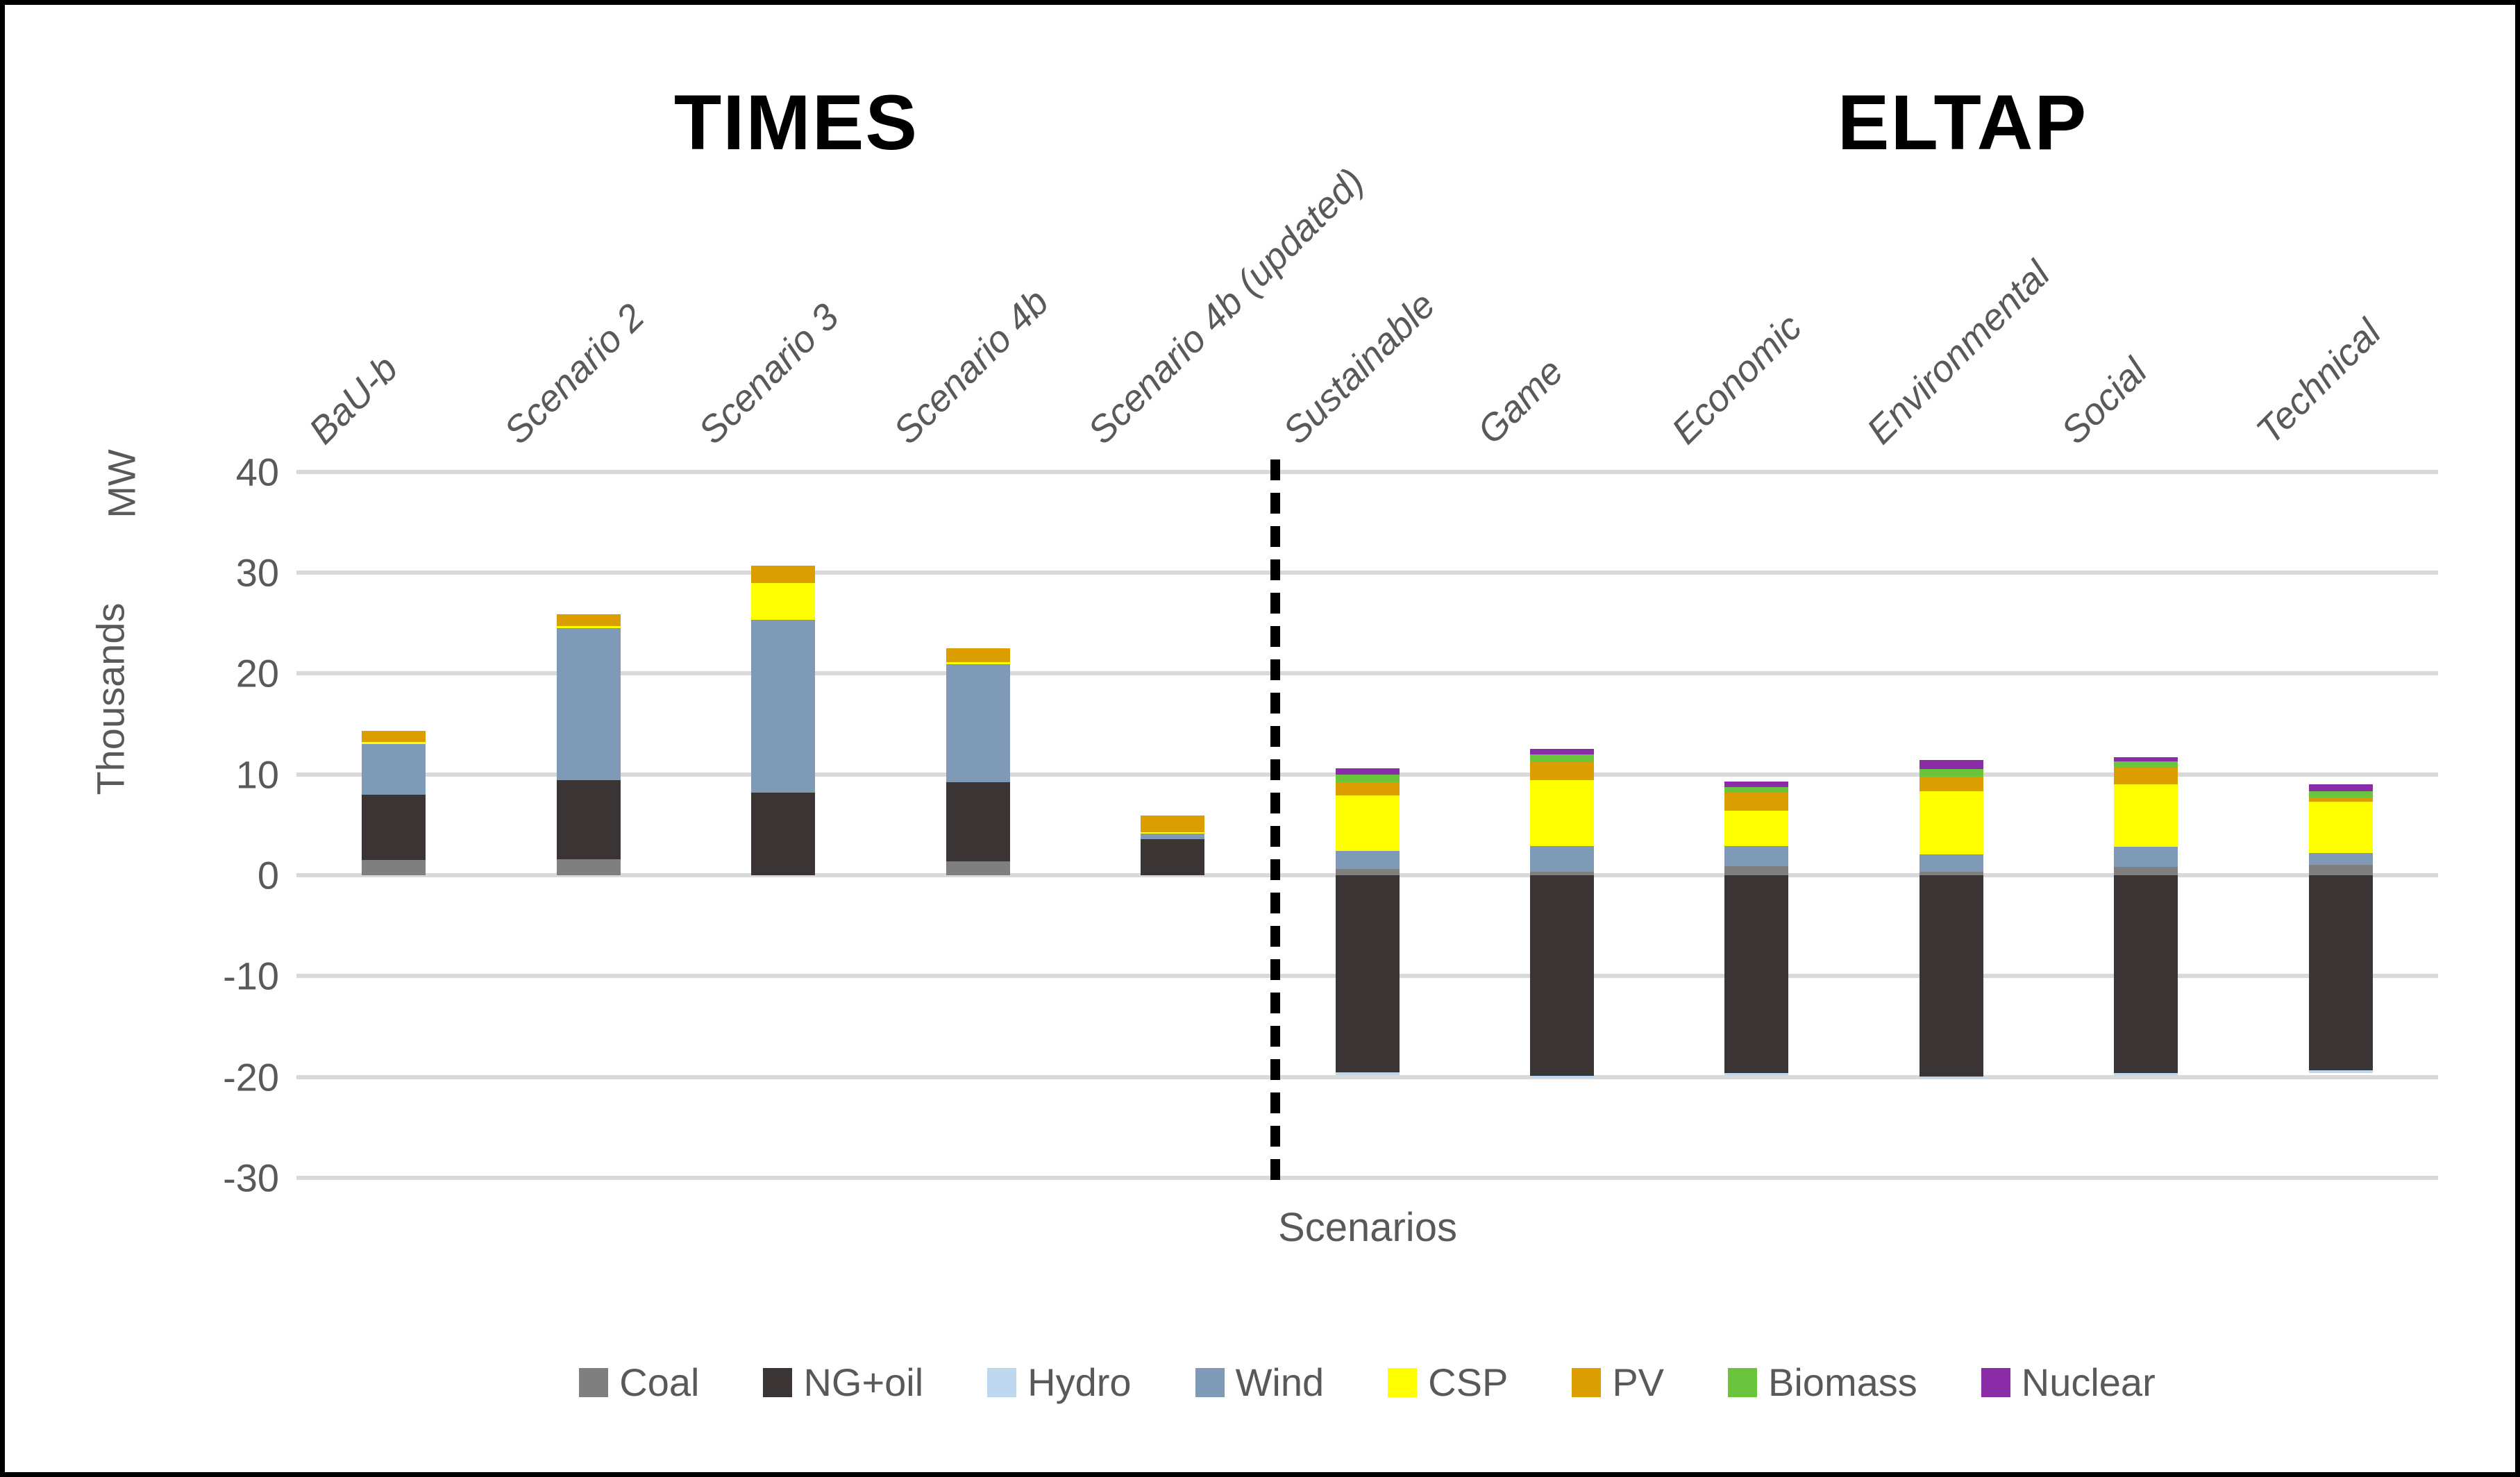  I want to click on gridline--30, so click(1367, 1177).